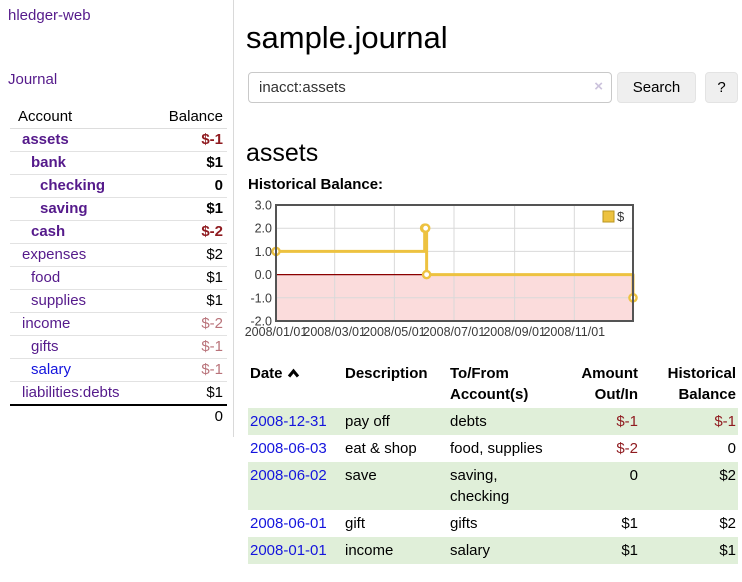 Image resolution: width=742 pixels, height=582 pixels. Describe the element at coordinates (386, 373) in the screenshot. I see `register-header-description: Description` at that location.